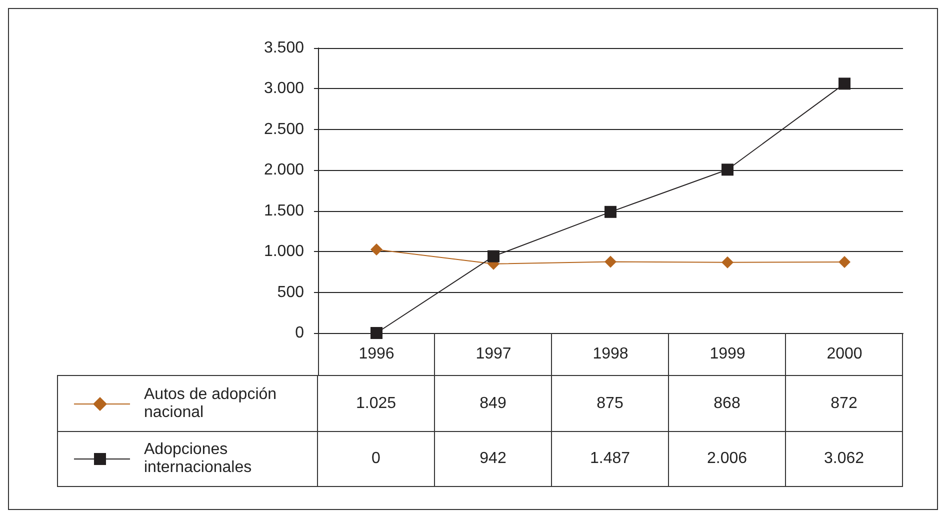 This screenshot has height=515, width=944. What do you see at coordinates (284, 211) in the screenshot?
I see `y-tick-label: 1.500` at bounding box center [284, 211].